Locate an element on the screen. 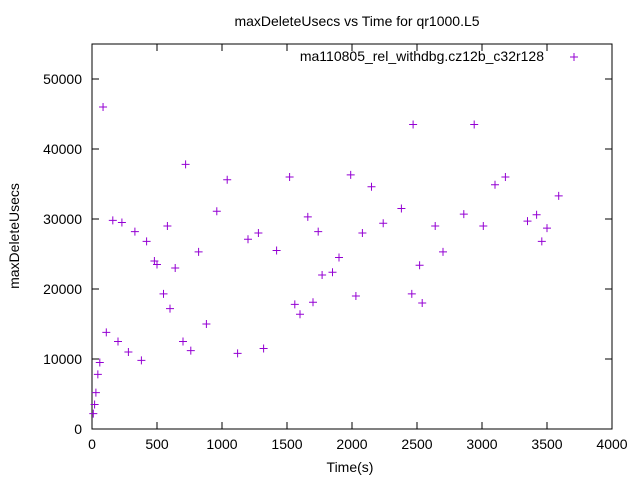 Image resolution: width=640 pixels, height=480 pixels. y-tick-label: 0 is located at coordinates (78, 429).